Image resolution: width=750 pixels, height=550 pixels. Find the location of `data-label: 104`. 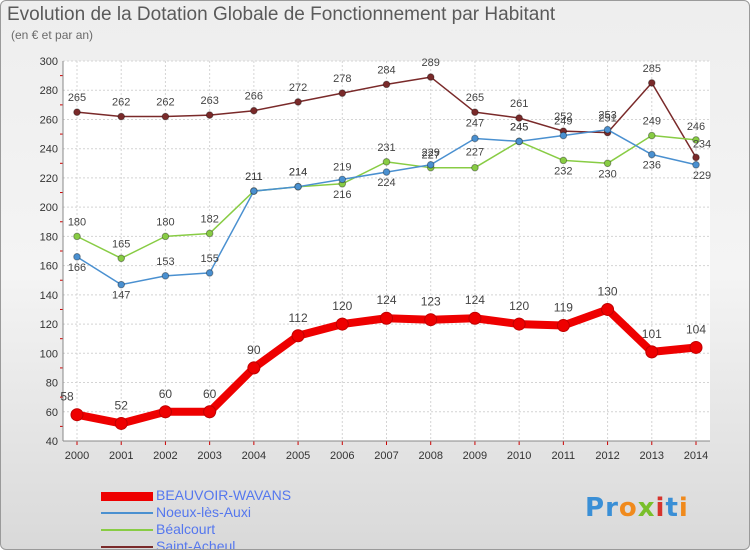

data-label: 104 is located at coordinates (696, 329).